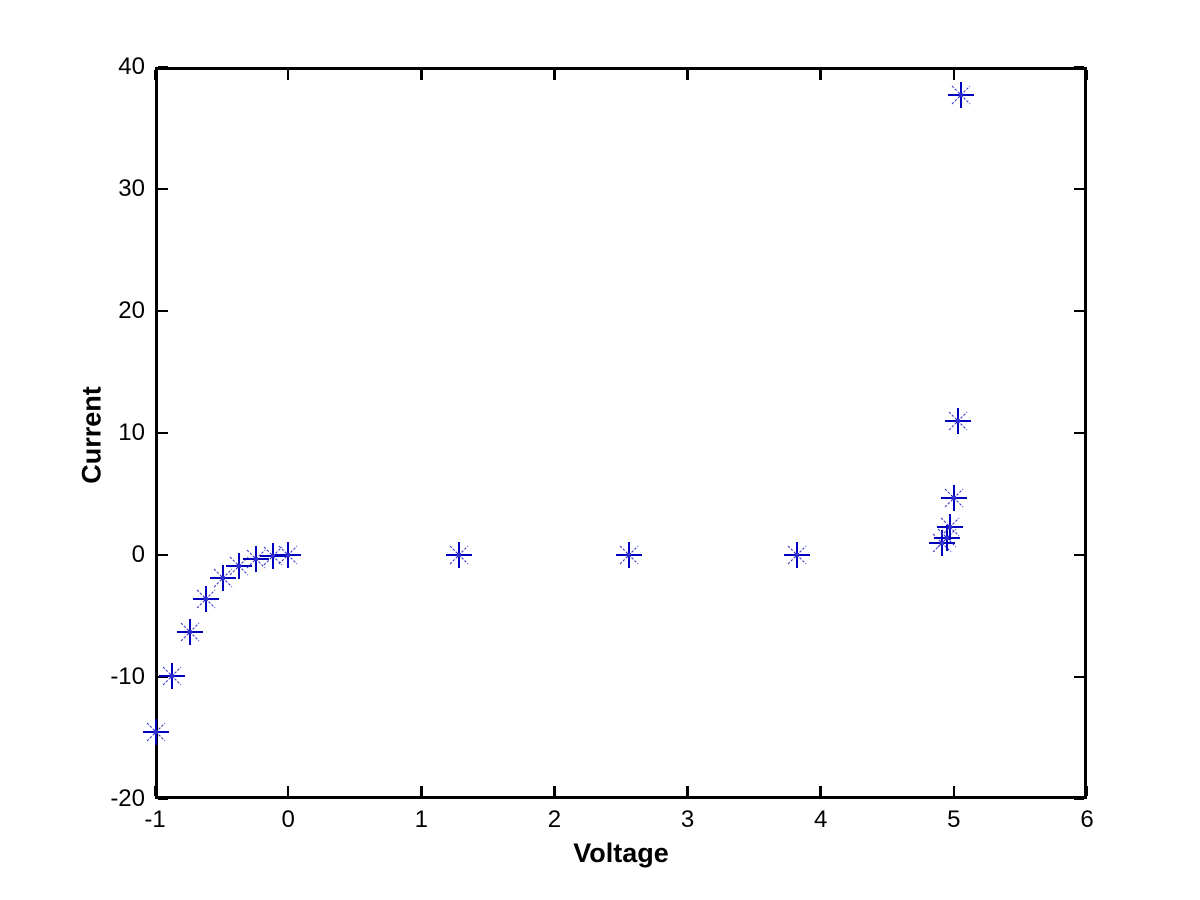 This screenshot has height=900, width=1200. Describe the element at coordinates (131, 188) in the screenshot. I see `y-tick-label: 30` at that location.